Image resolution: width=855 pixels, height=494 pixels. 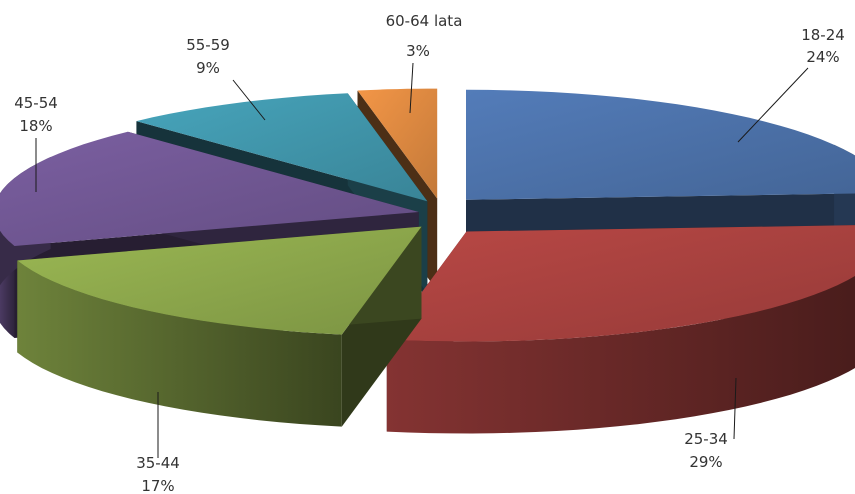 What do you see at coordinates (418, 51) in the screenshot?
I see `value-label: 3%` at bounding box center [418, 51].